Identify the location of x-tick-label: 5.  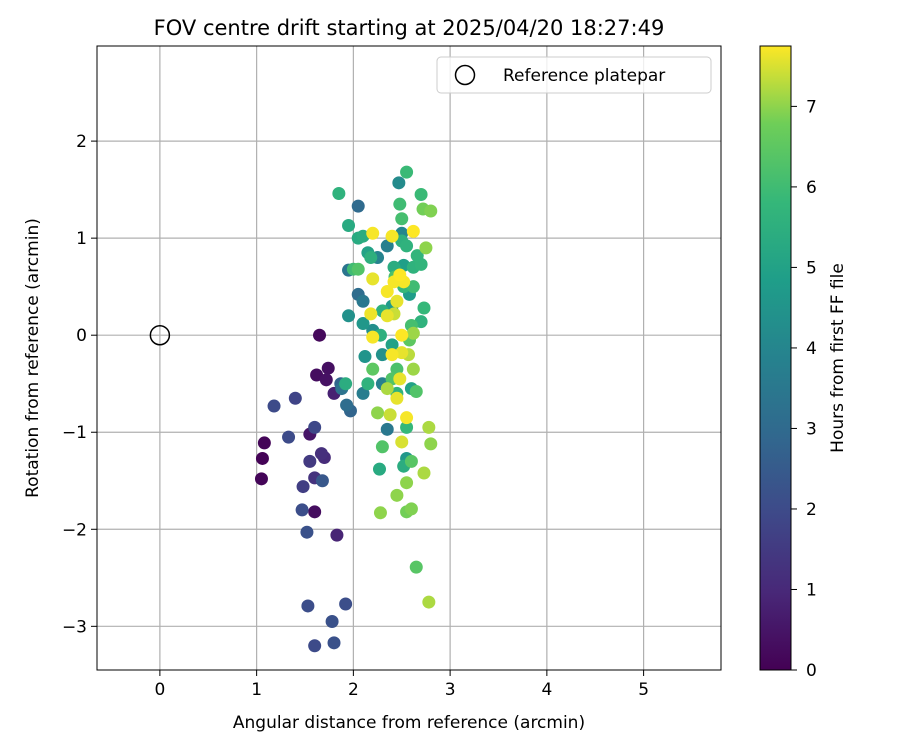
(643, 690).